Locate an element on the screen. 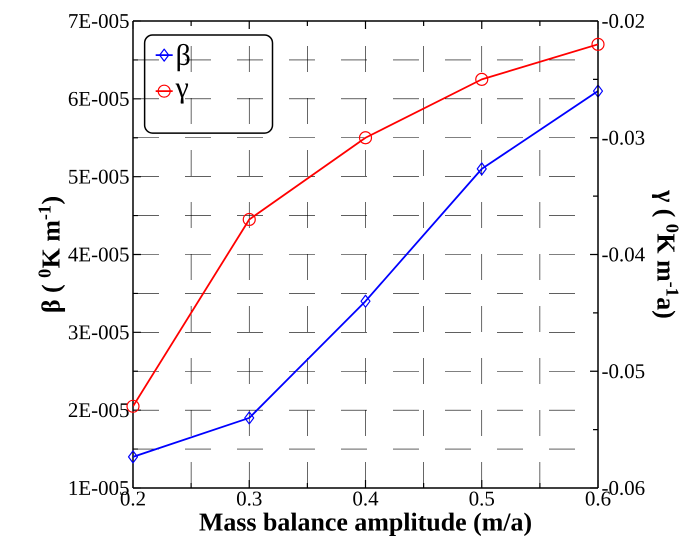 The height and width of the screenshot is (553, 686). y2-axis-title: γ ( $^{0}$K m$^{-1}$a) is located at coordinates (665, 254).